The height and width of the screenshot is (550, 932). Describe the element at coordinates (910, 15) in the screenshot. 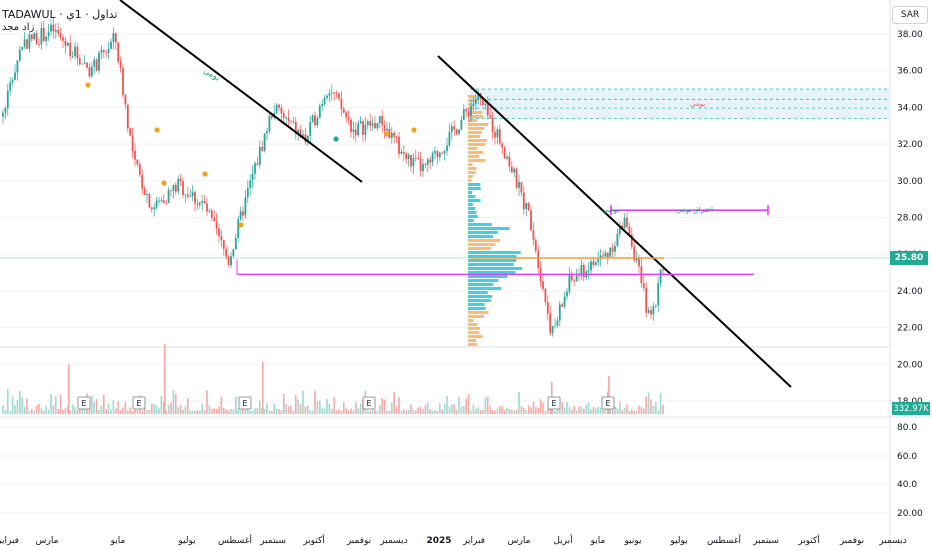

I see `currency-button: SAR` at that location.